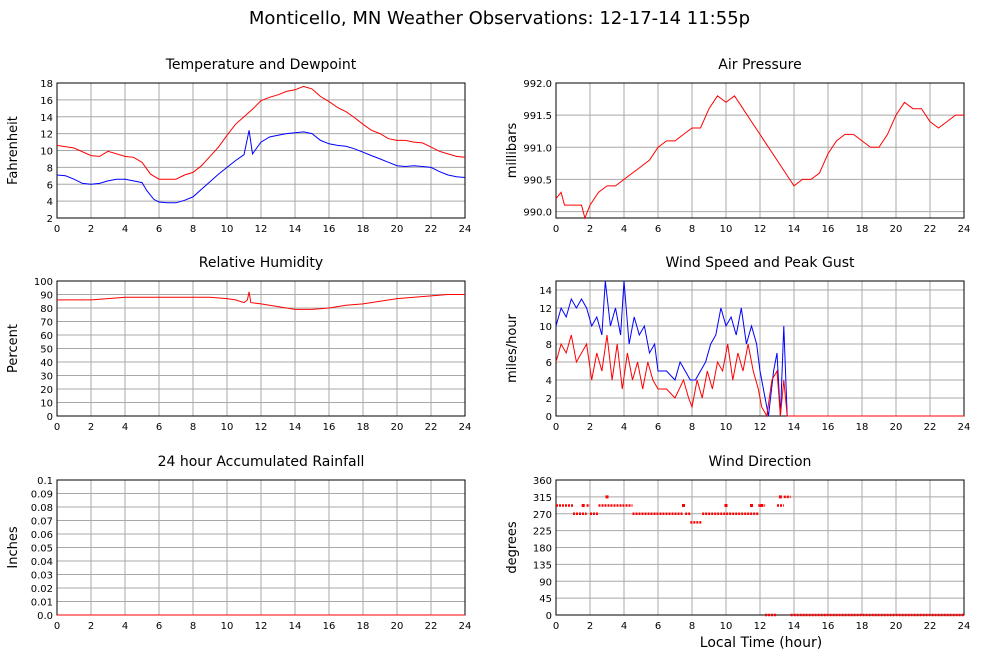 This screenshot has width=999, height=659. Describe the element at coordinates (42, 589) in the screenshot. I see `y-tick-label: 0.02` at that location.